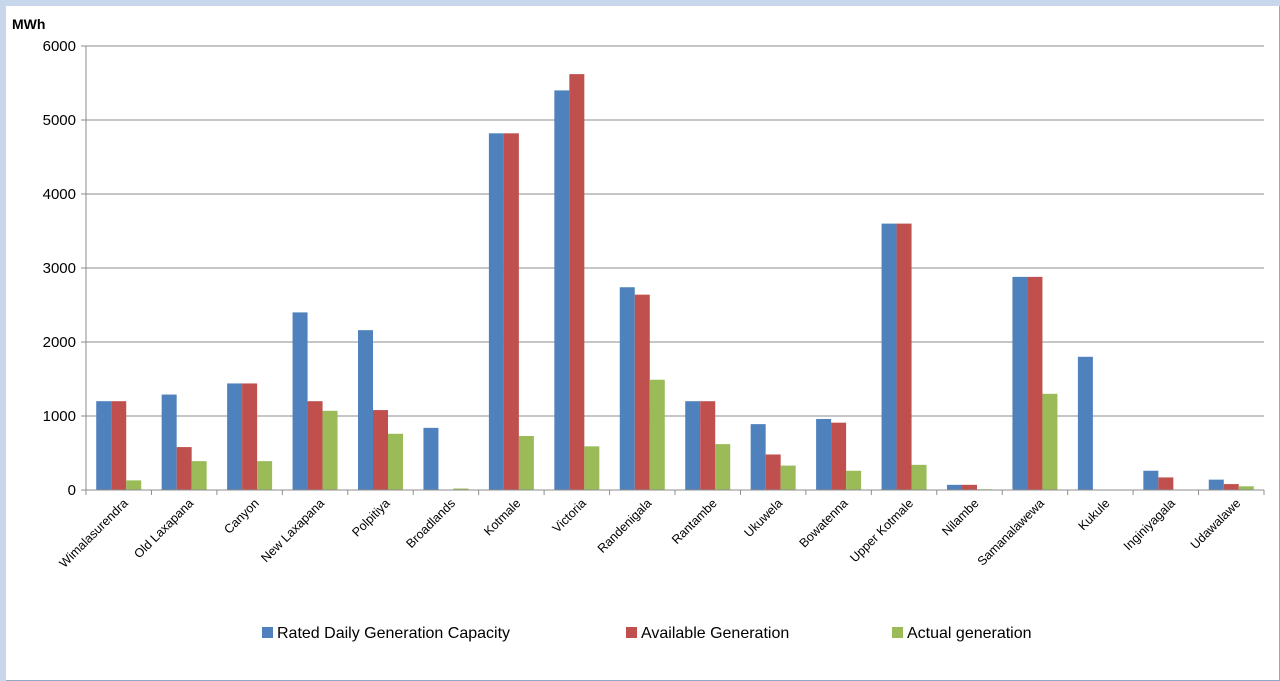  I want to click on y-tick-label: 1000, so click(59, 416).